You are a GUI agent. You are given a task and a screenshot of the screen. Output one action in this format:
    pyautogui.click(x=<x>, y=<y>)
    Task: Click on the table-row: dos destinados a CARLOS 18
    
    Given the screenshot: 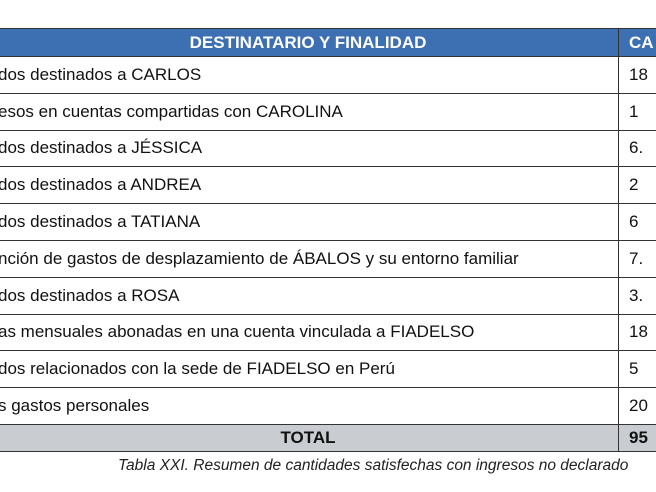 What is the action you would take?
    pyautogui.click(x=328, y=75)
    